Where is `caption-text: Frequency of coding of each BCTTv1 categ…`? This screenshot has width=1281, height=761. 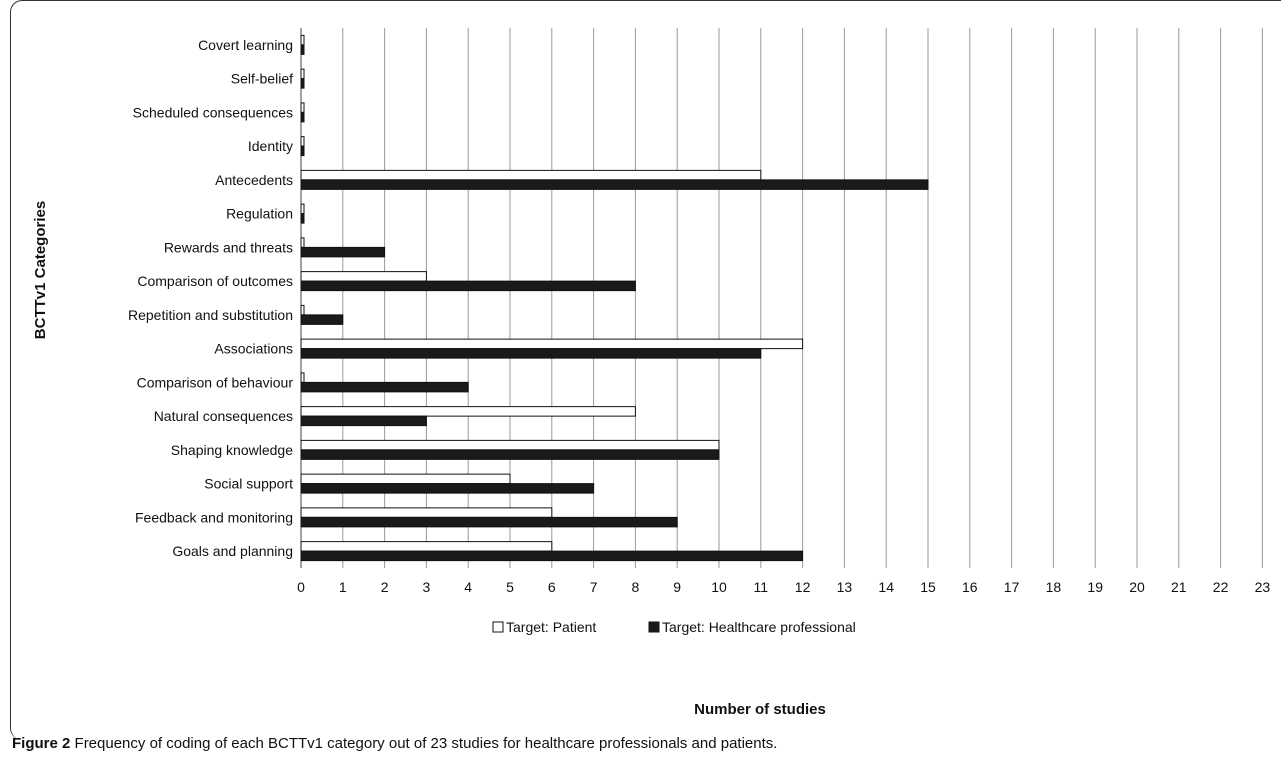
caption-text: Frequency of coding of each BCTTv1 categ… is located at coordinates (424, 743).